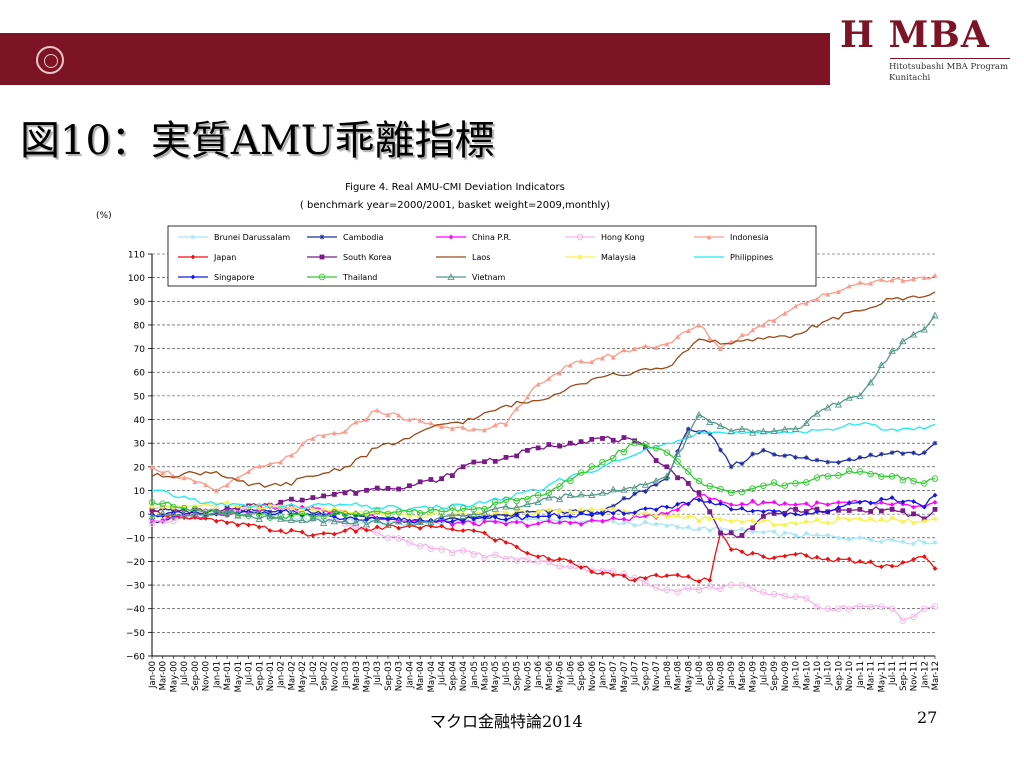  Describe the element at coordinates (492, 256) in the screenshot. I see `legend-box` at that location.